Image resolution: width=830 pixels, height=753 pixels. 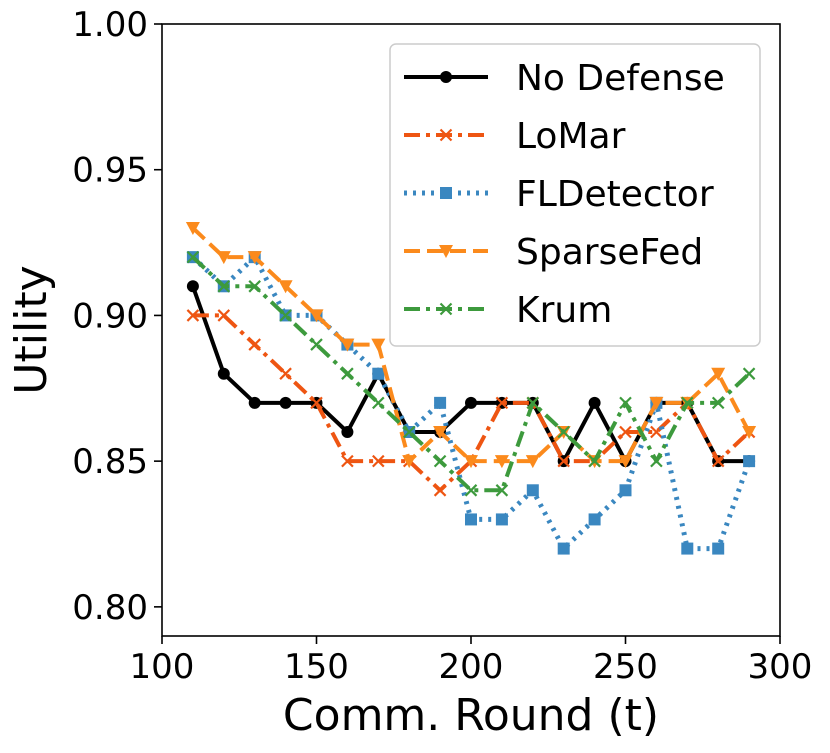 What do you see at coordinates (316, 667) in the screenshot?
I see `x-tick-label: 150` at bounding box center [316, 667].